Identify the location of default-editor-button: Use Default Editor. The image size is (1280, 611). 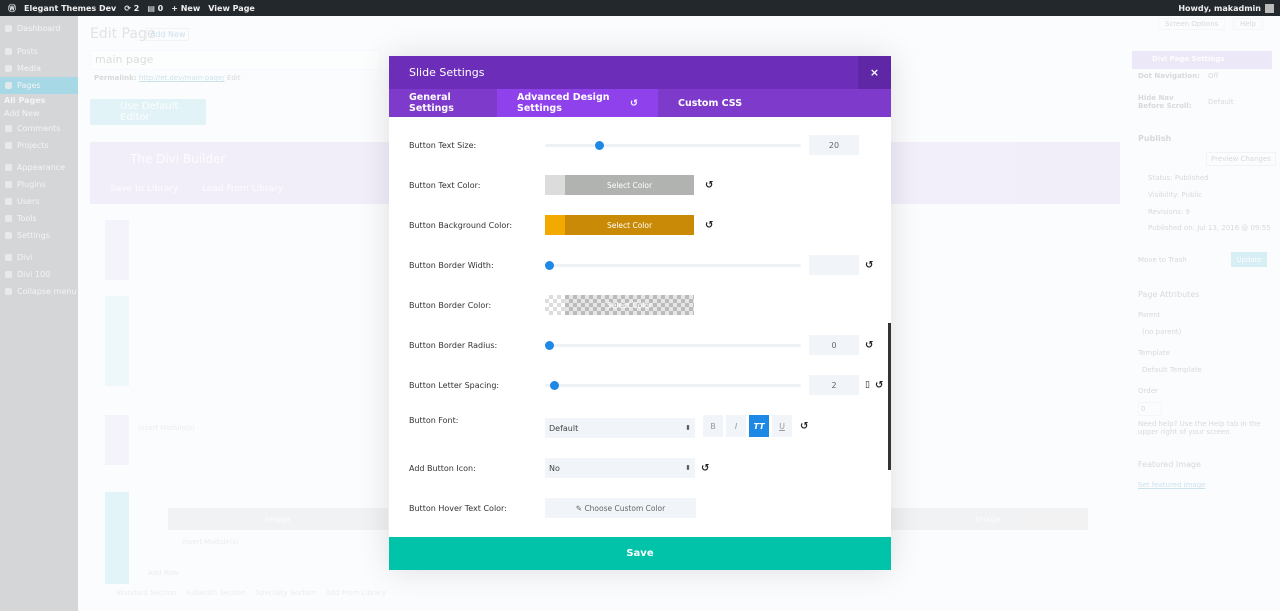
(148, 112).